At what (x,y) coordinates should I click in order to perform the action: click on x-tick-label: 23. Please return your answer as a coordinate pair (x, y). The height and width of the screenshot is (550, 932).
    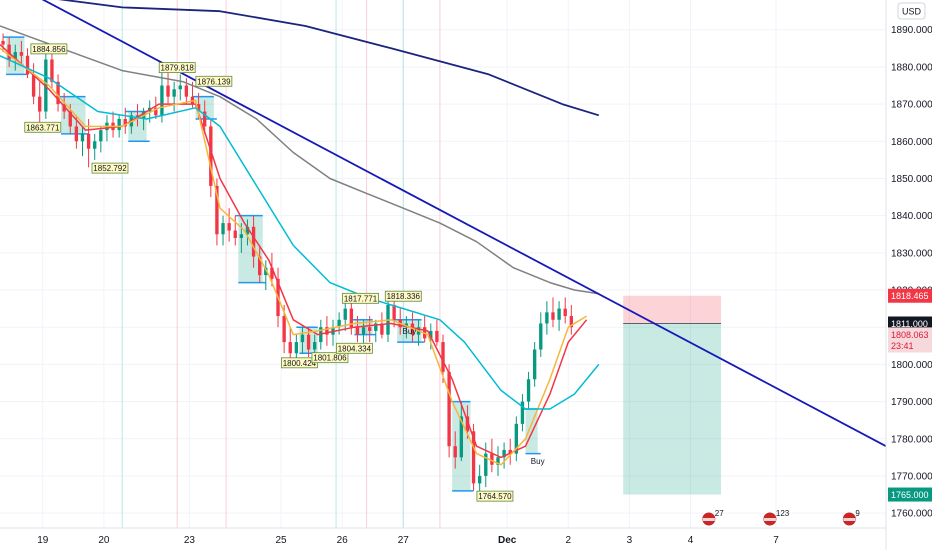
    Looking at the image, I should click on (190, 540).